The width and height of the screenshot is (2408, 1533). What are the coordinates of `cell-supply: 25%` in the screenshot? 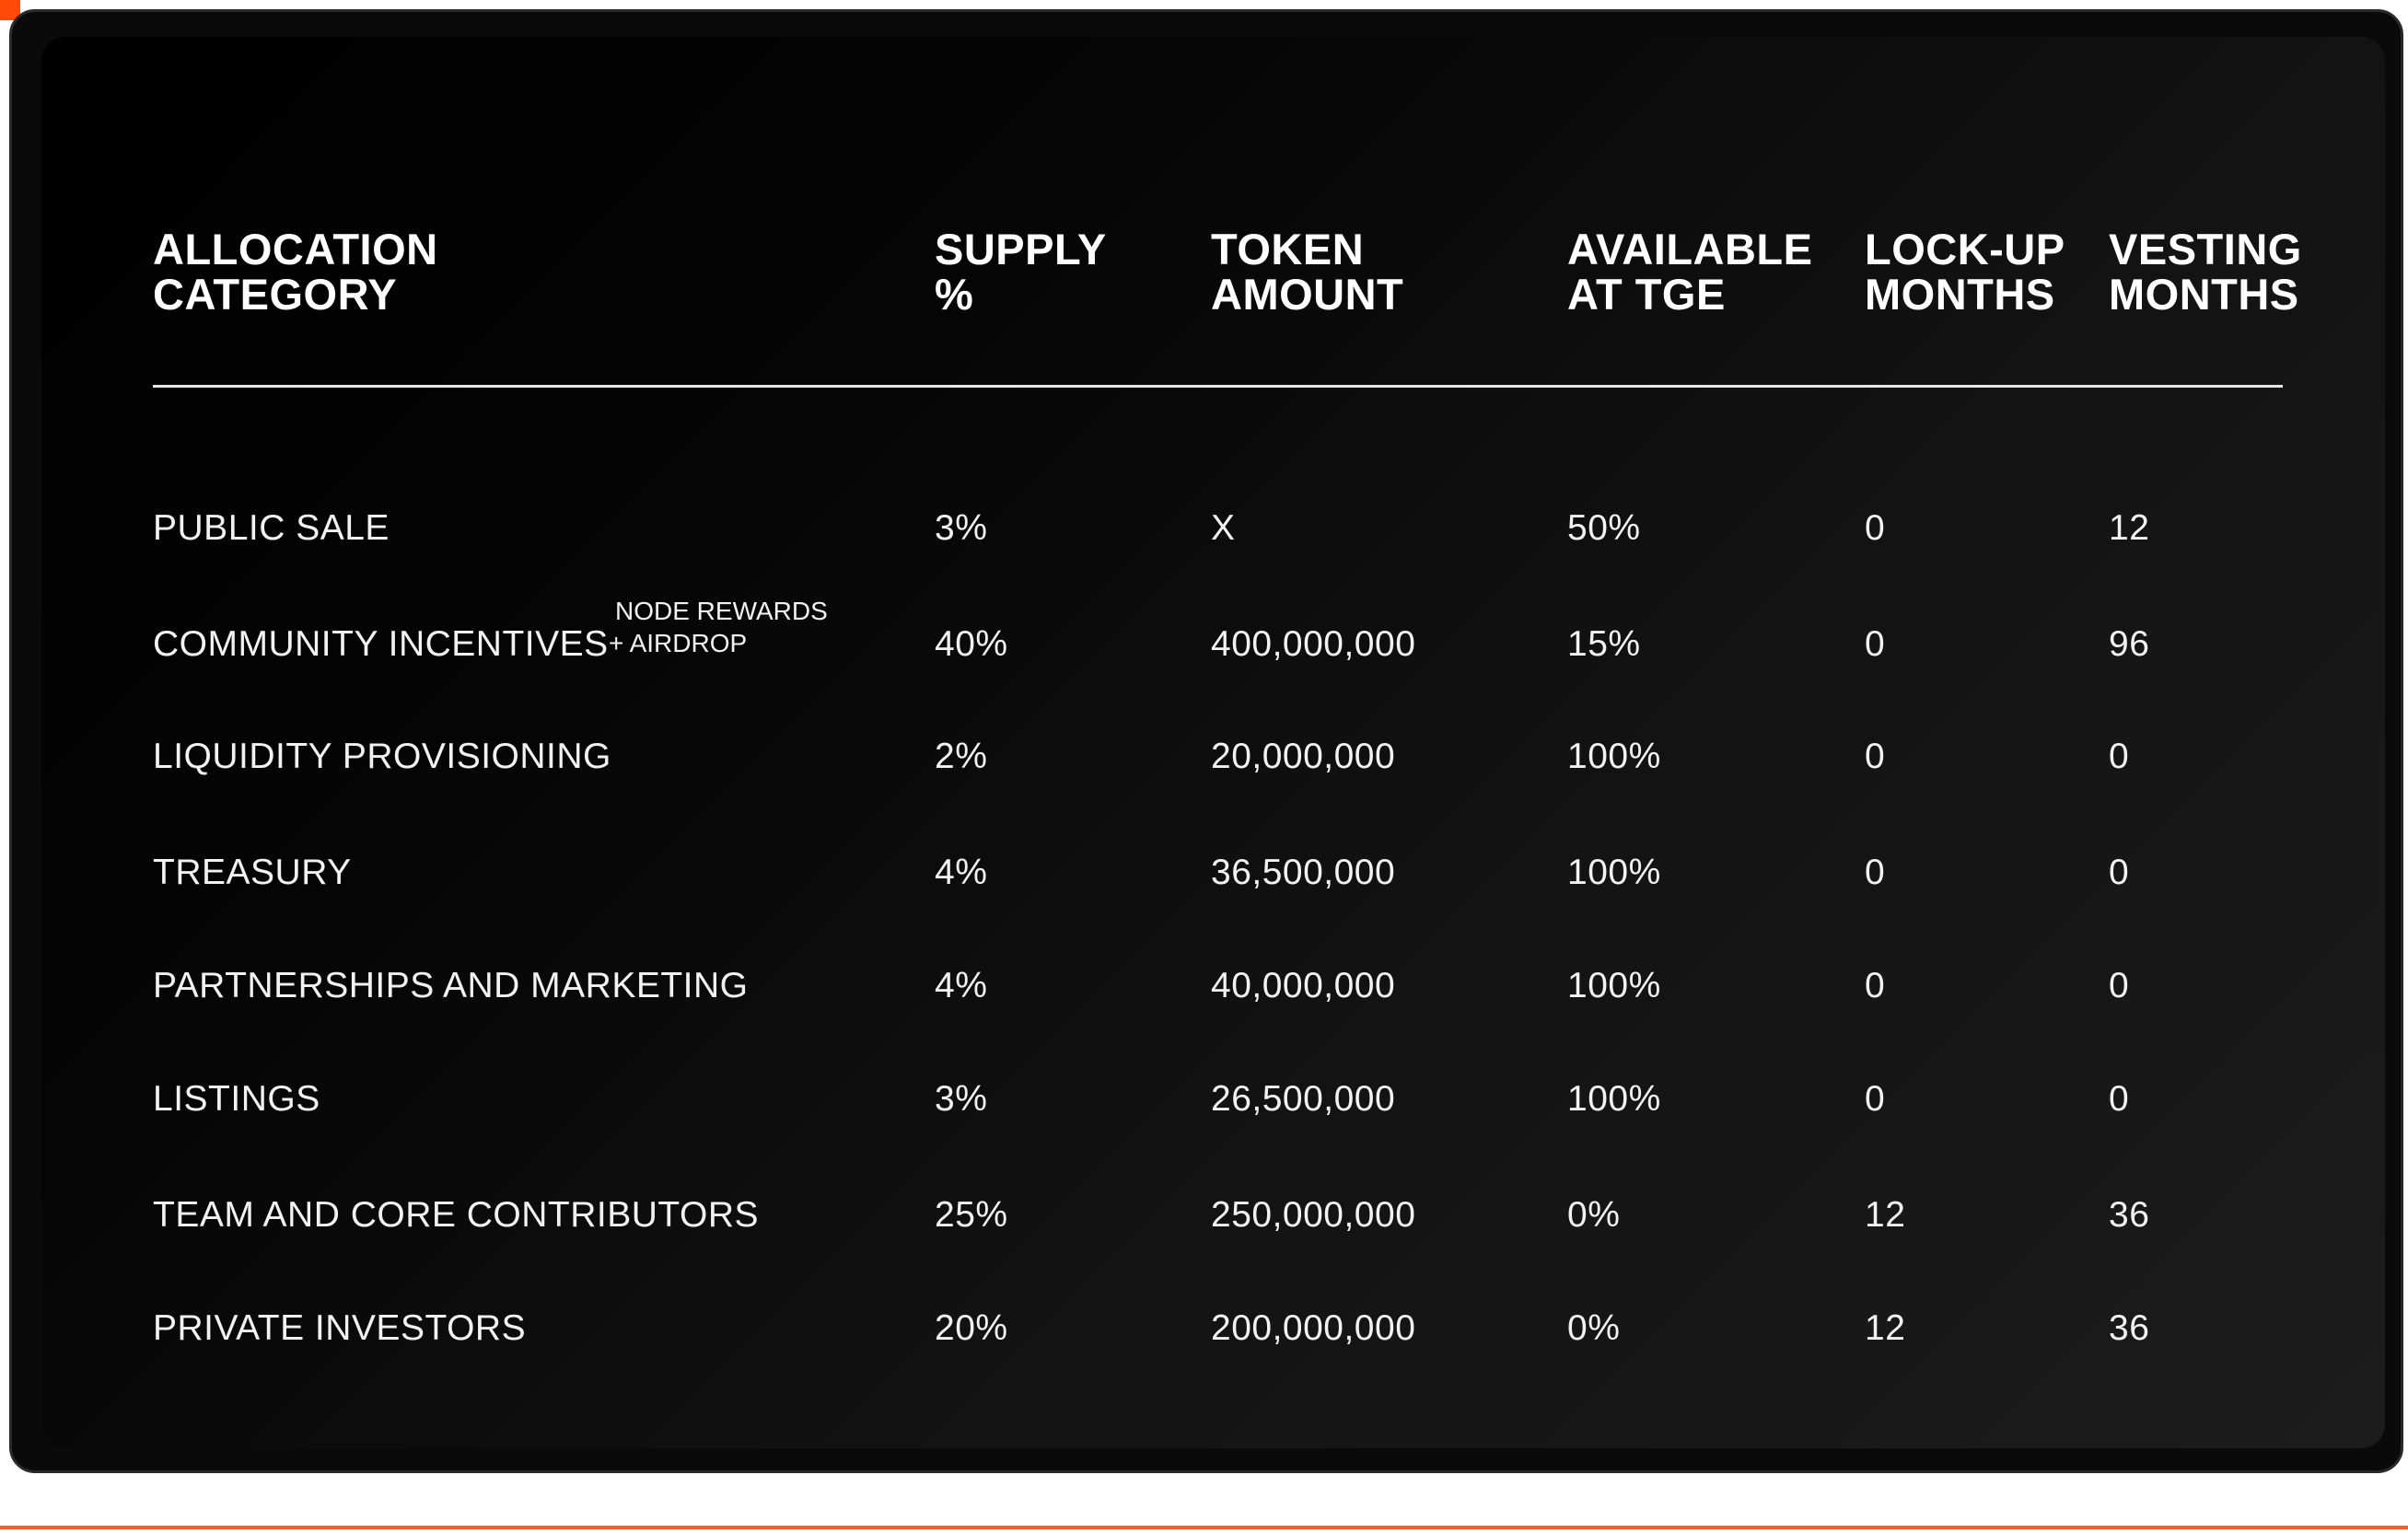 It's located at (971, 1215).